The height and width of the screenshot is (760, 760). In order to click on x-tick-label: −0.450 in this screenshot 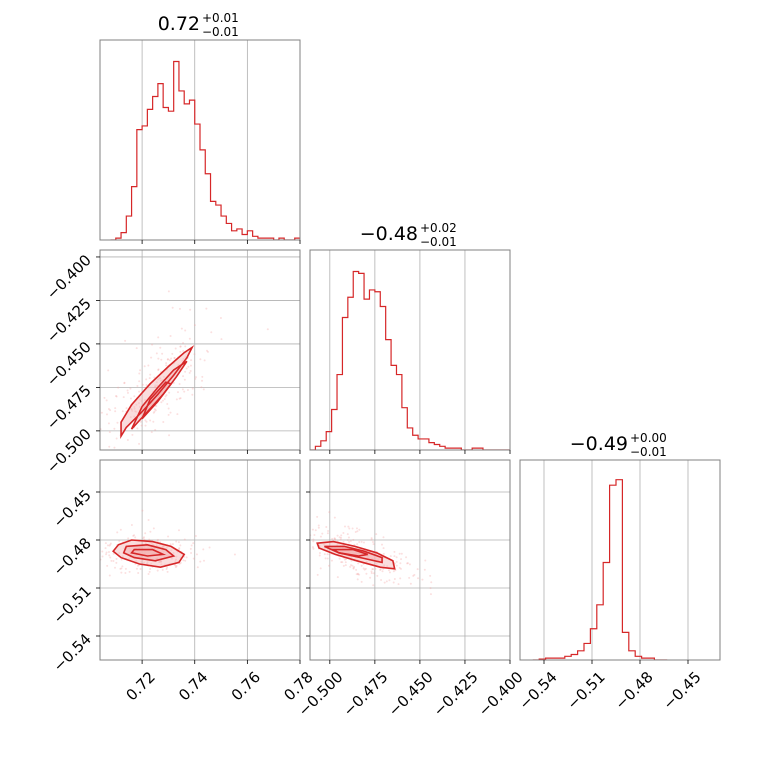, I will do `click(411, 694)`.